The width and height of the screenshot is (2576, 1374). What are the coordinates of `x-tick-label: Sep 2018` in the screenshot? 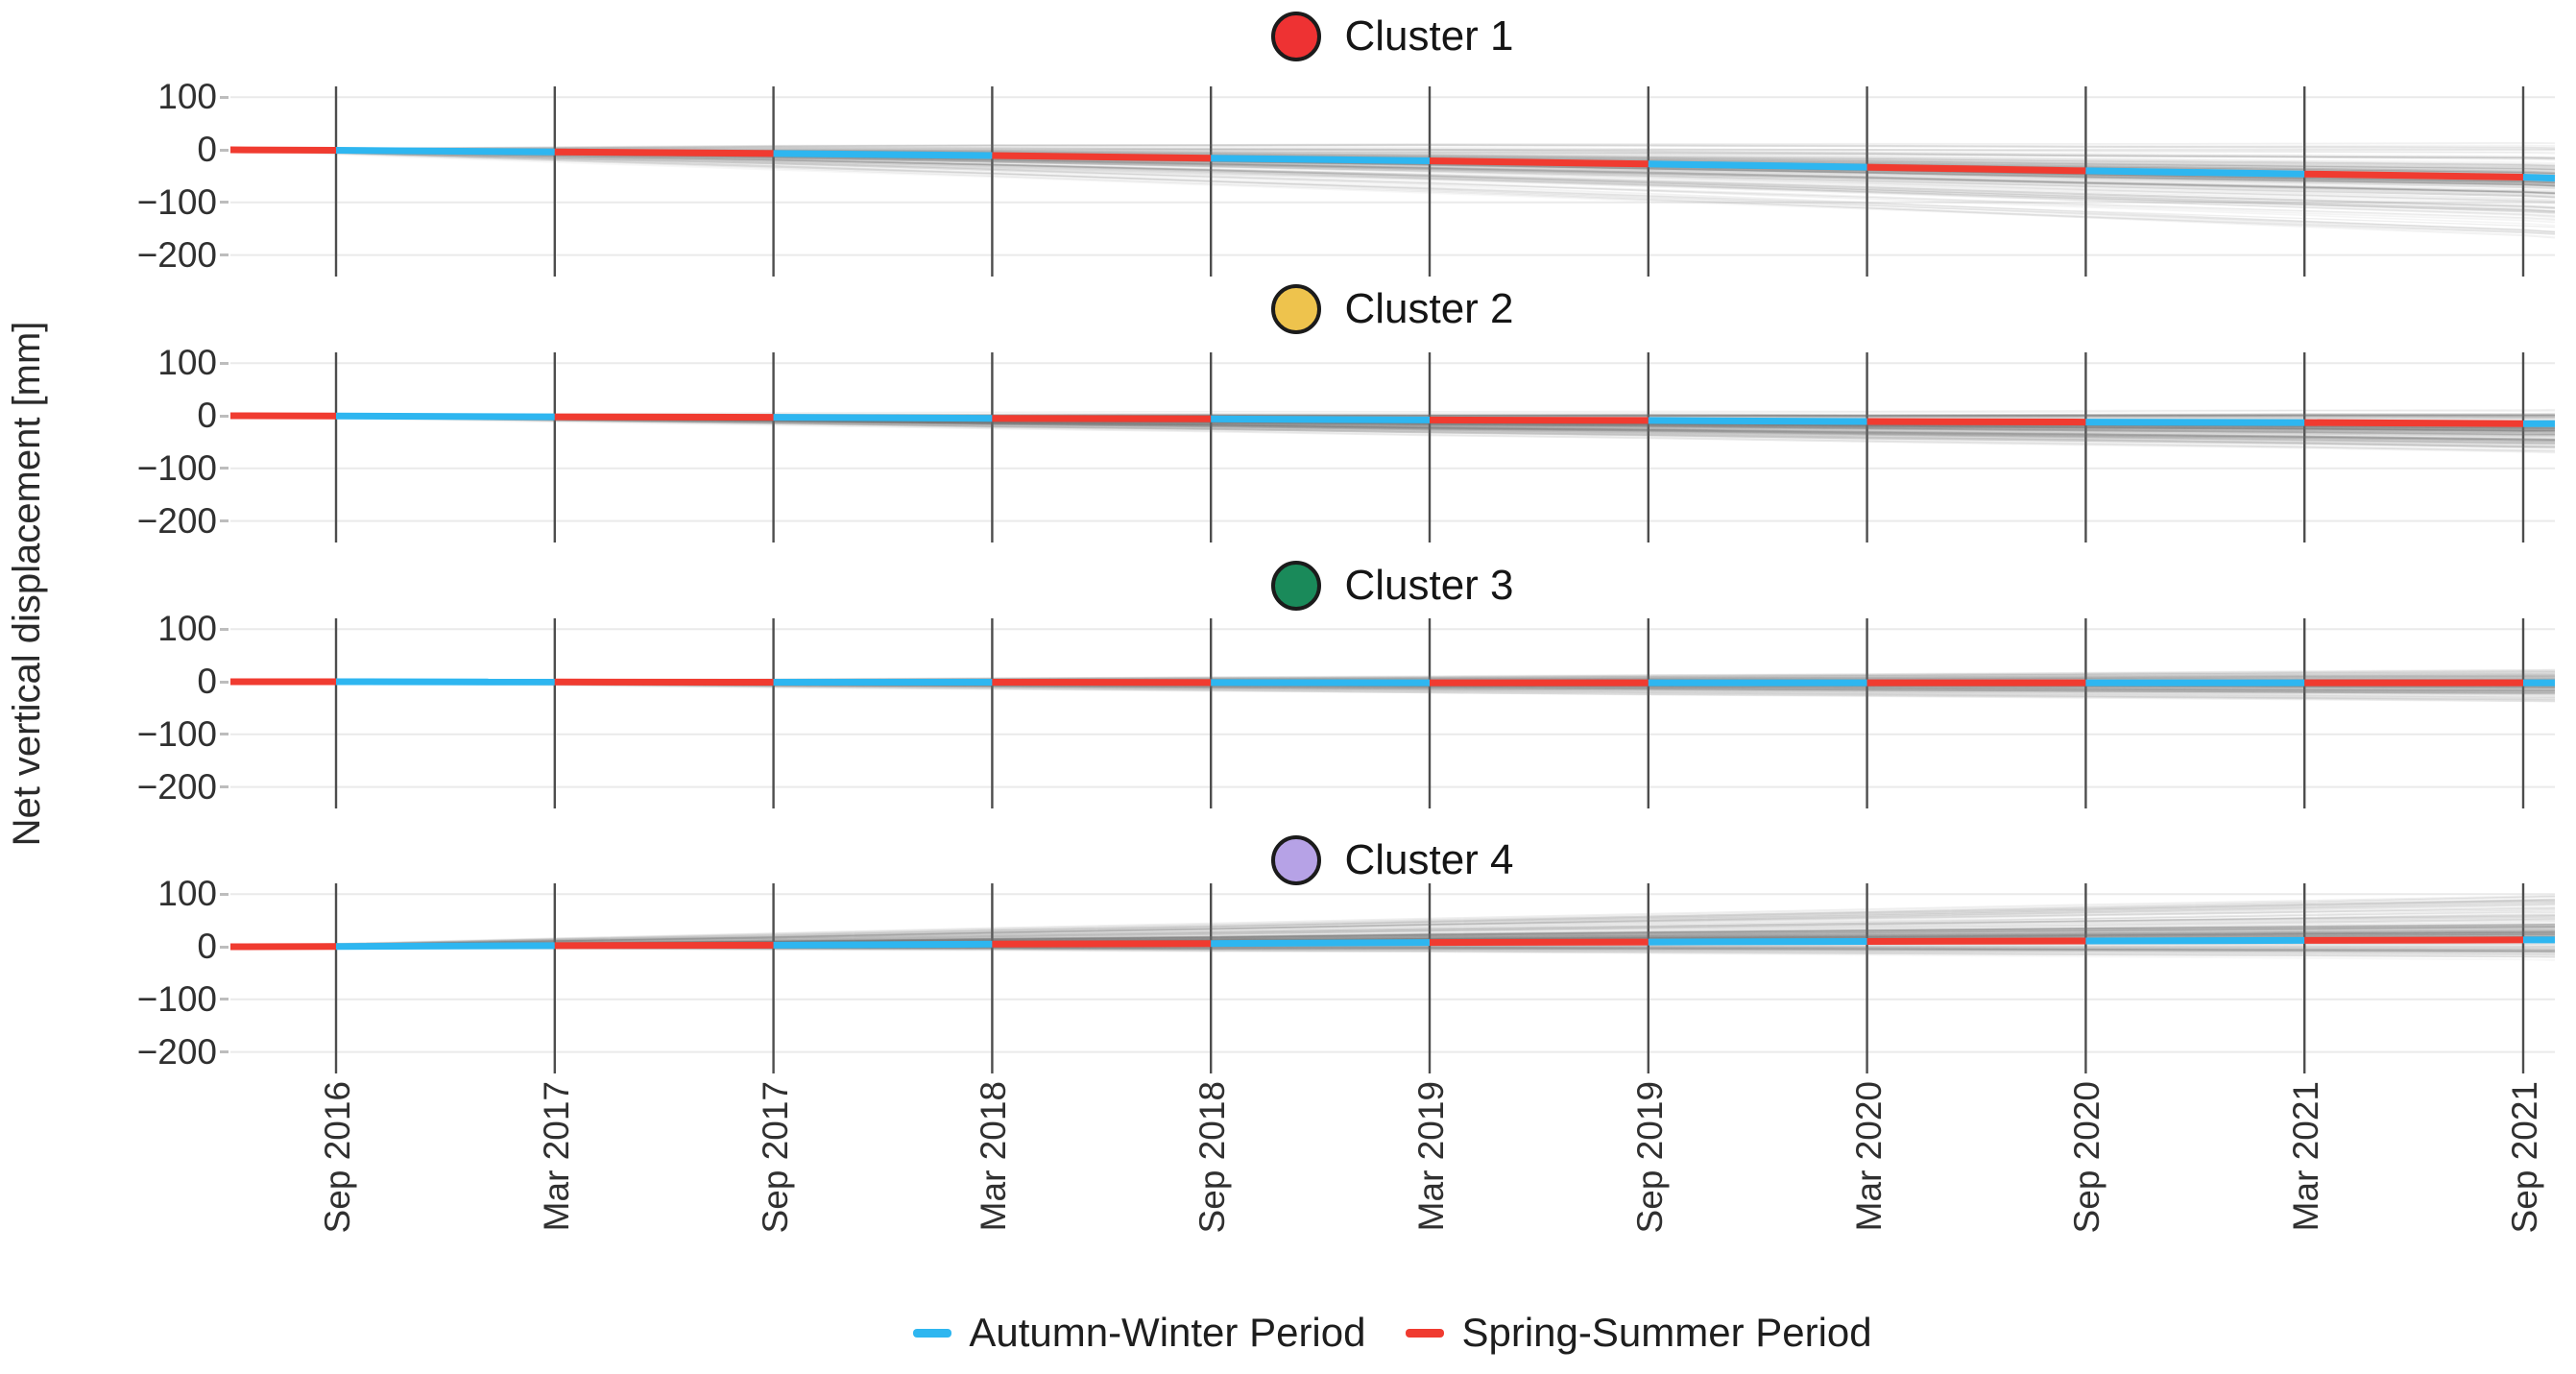 It's located at (1212, 1157).